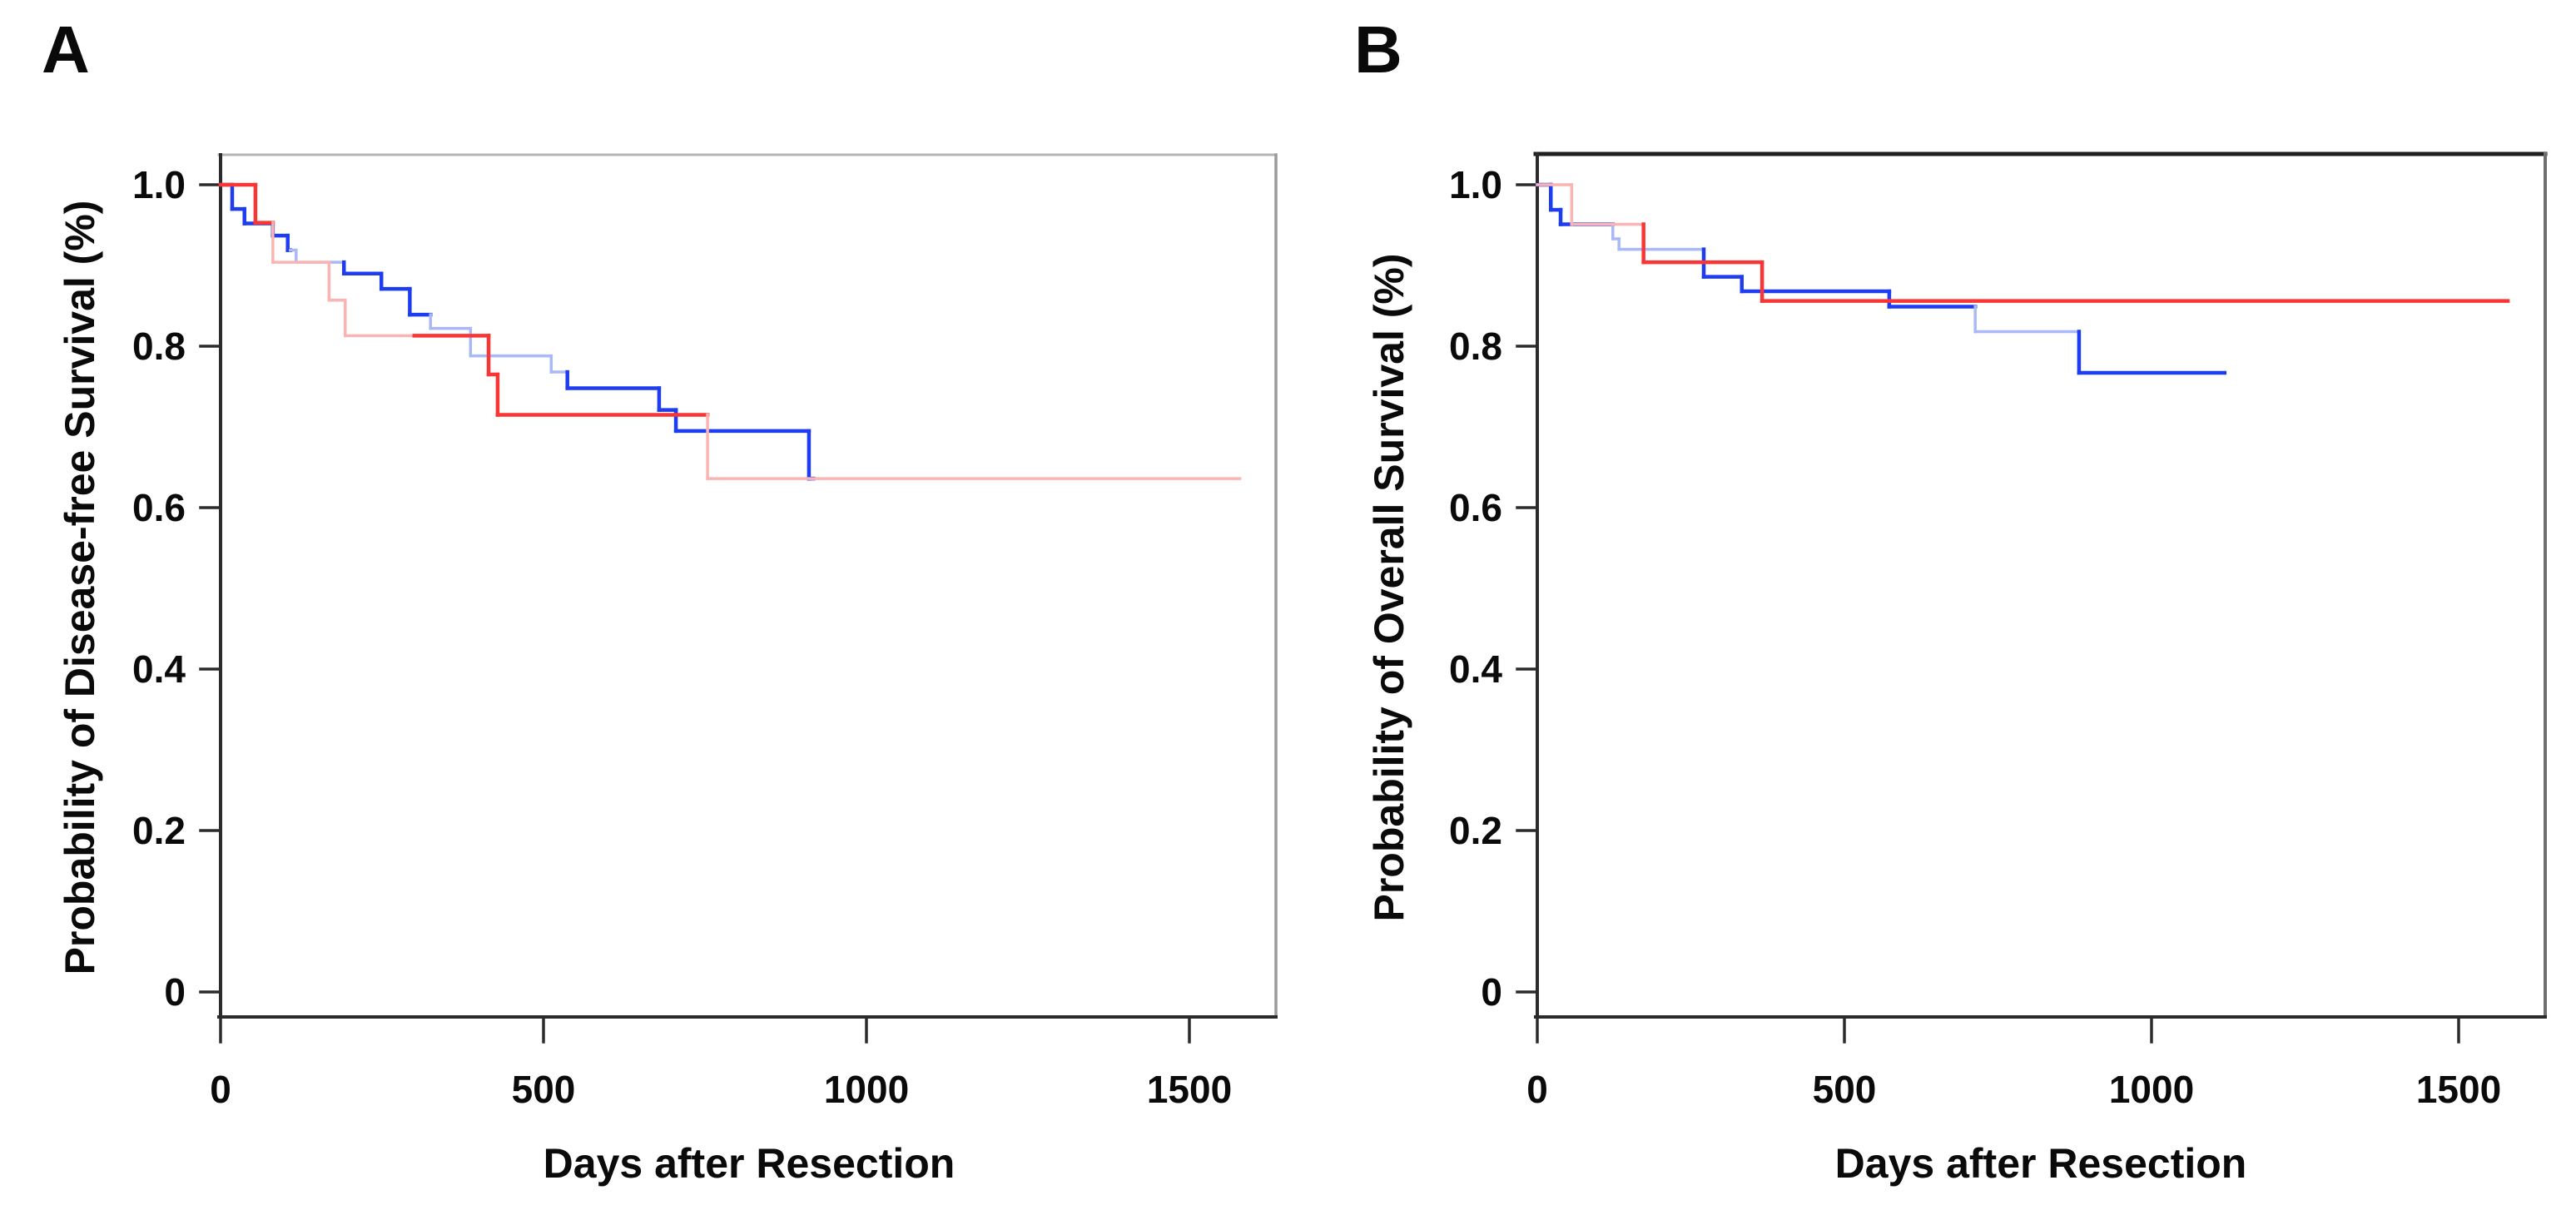 The height and width of the screenshot is (1215, 2576). I want to click on series-blue-group-os, so click(1881, 279).